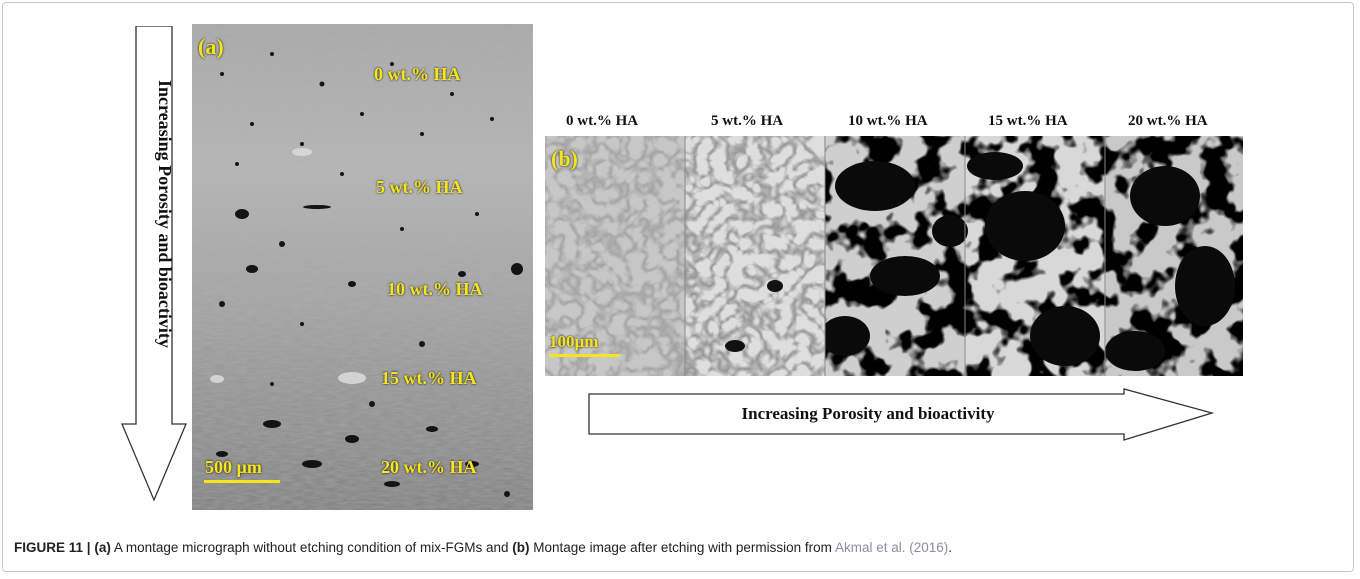 Image resolution: width=1360 pixels, height=579 pixels. I want to click on layer-label-10: 10 wt.% HA, so click(435, 289).